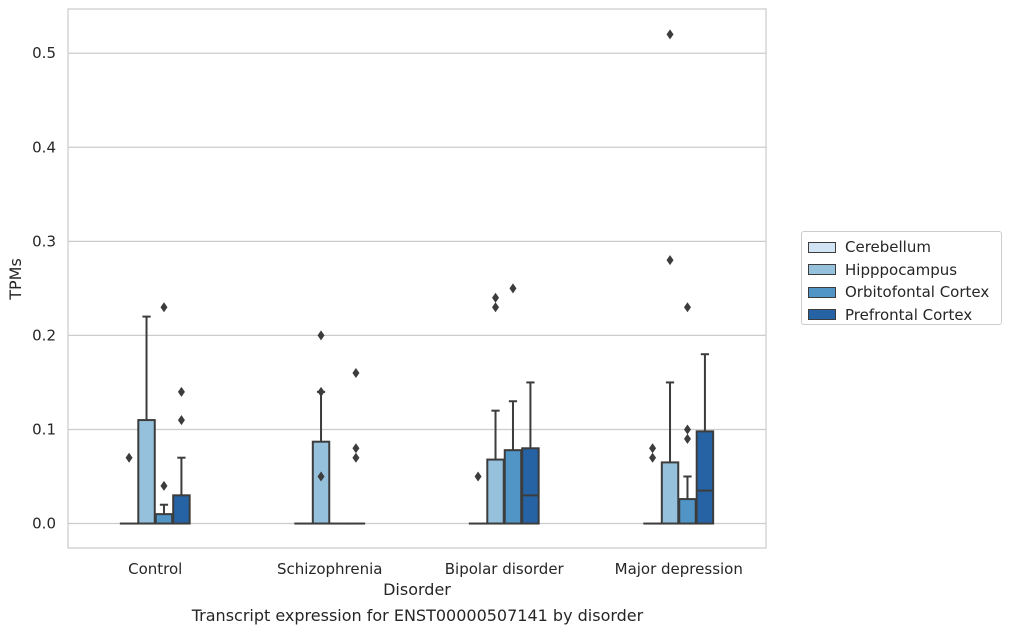  Describe the element at coordinates (155, 569) in the screenshot. I see `x-tick-label: Control` at that location.